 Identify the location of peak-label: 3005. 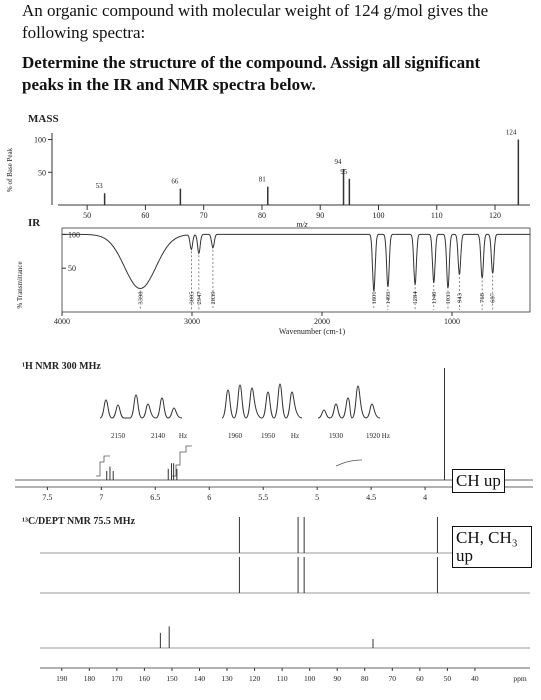
(191, 298).